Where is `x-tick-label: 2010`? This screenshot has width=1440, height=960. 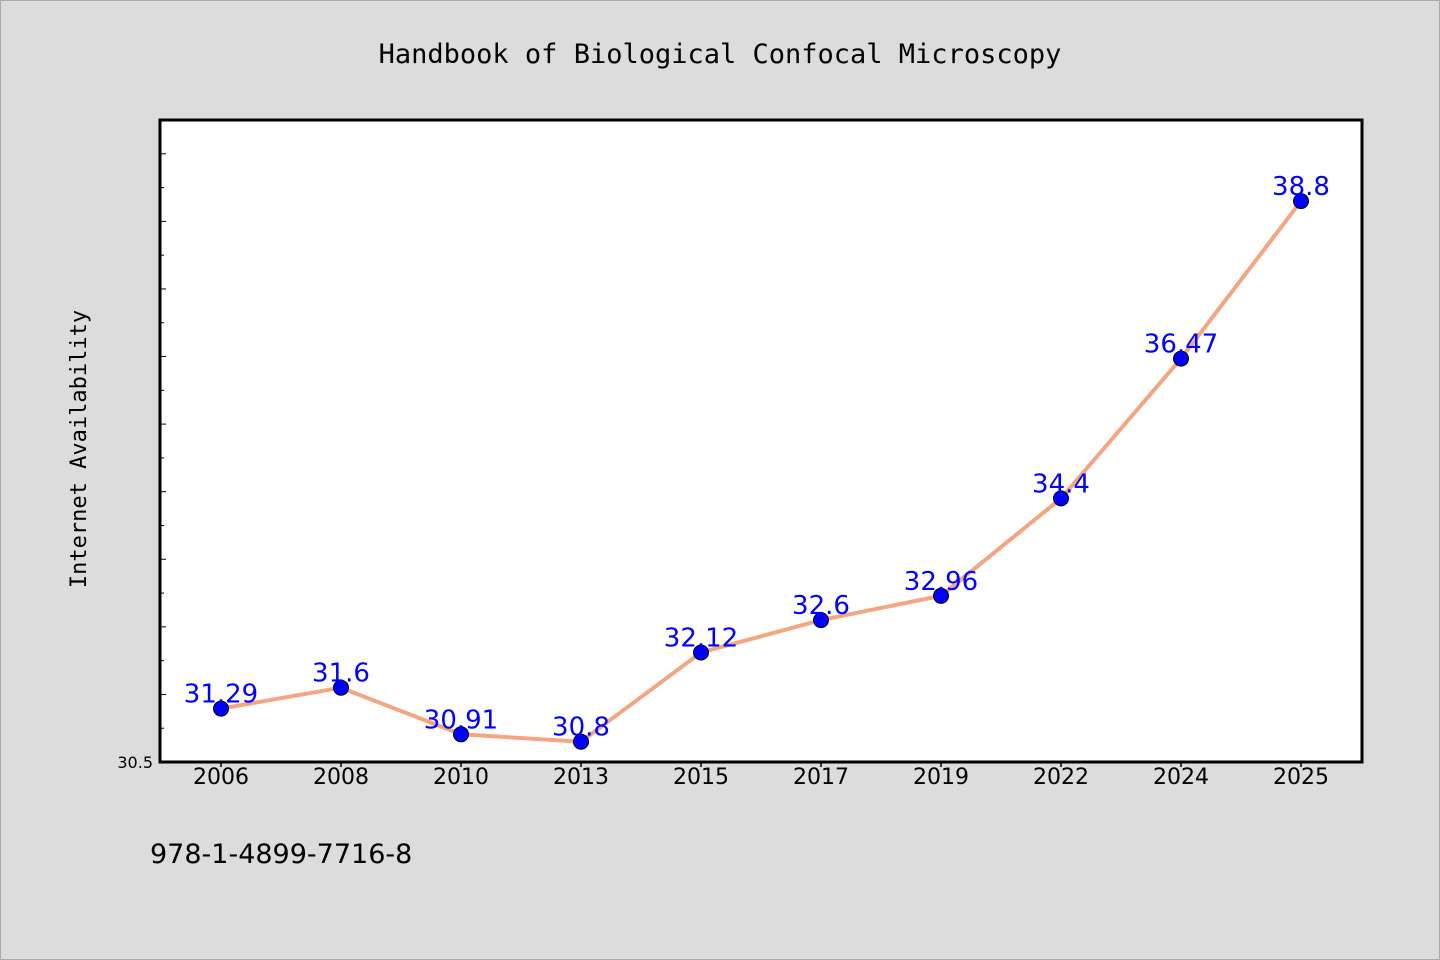 x-tick-label: 2010 is located at coordinates (461, 777).